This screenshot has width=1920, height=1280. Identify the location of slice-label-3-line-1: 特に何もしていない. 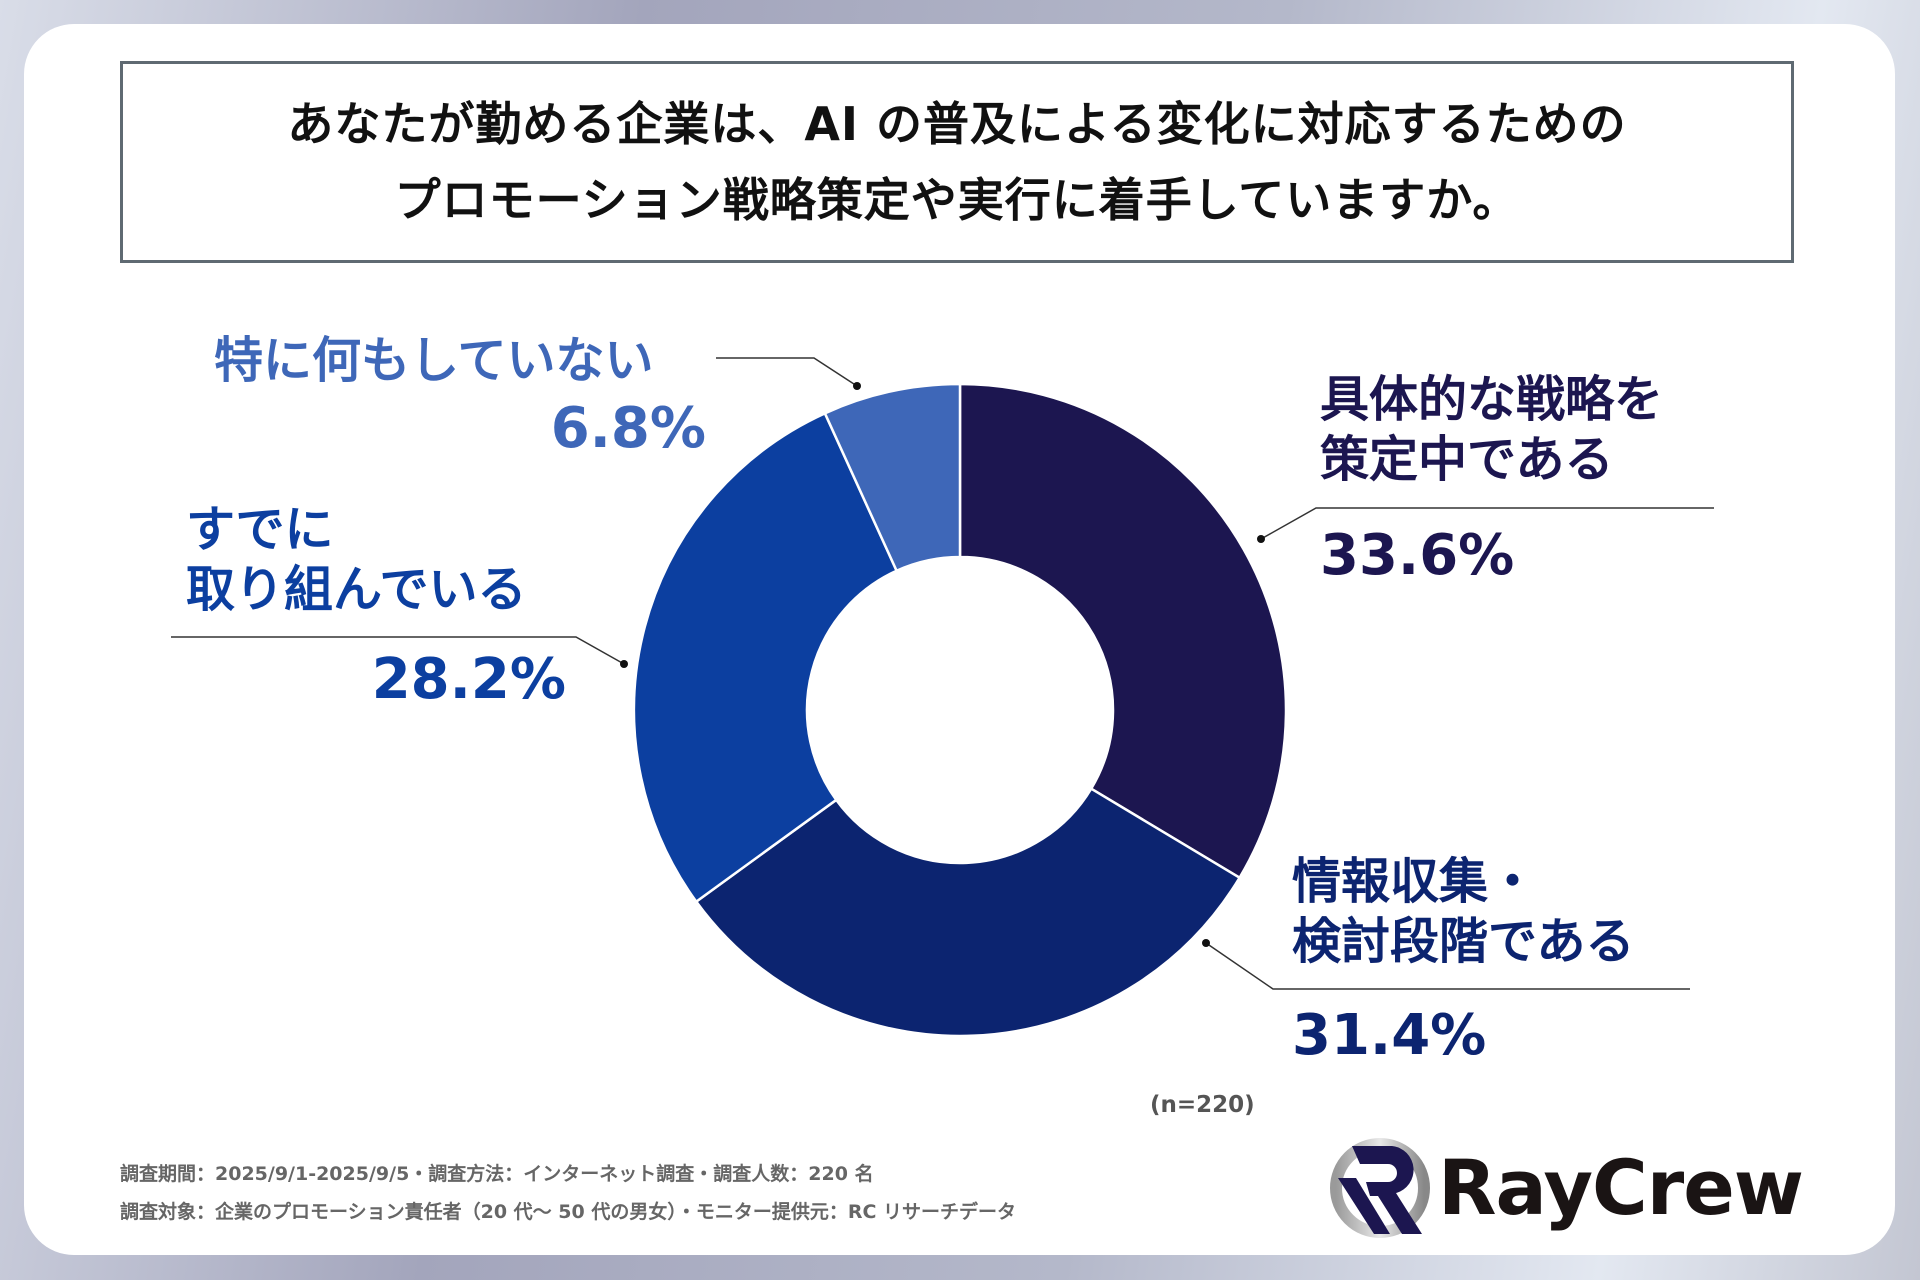
(434, 360).